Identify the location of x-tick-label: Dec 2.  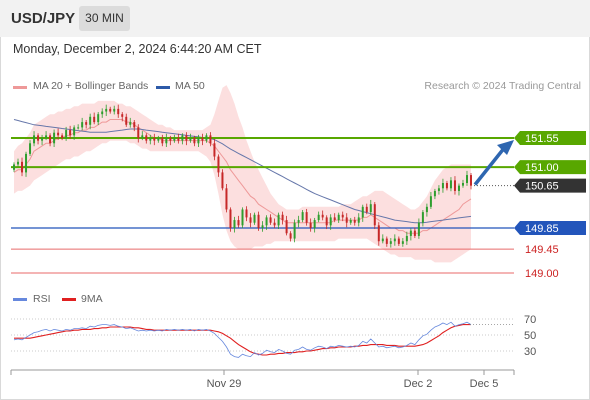
(418, 384).